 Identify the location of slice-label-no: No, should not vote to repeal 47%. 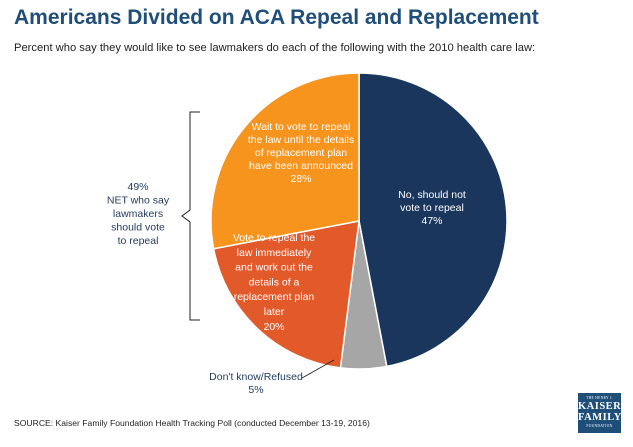
(432, 208).